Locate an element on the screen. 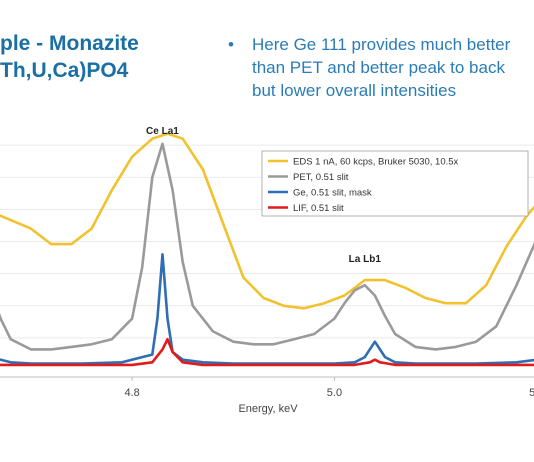 This screenshot has height=462, width=534. x-tick-label: 4.8 is located at coordinates (131, 393).